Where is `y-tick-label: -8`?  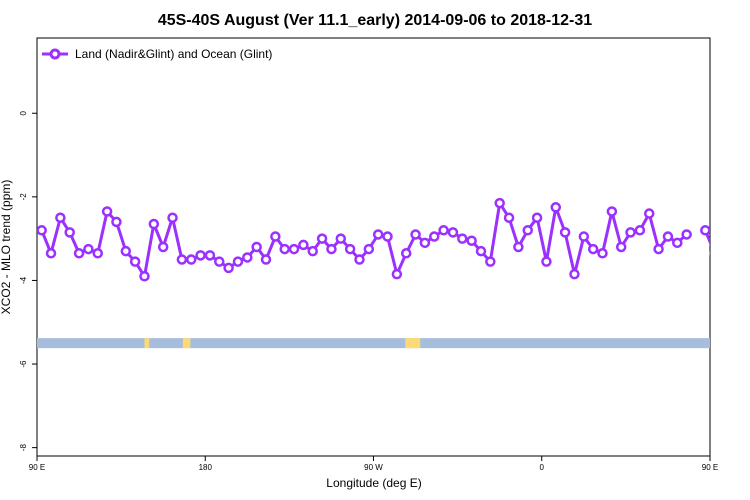
y-tick-label: -8 is located at coordinates (23, 448).